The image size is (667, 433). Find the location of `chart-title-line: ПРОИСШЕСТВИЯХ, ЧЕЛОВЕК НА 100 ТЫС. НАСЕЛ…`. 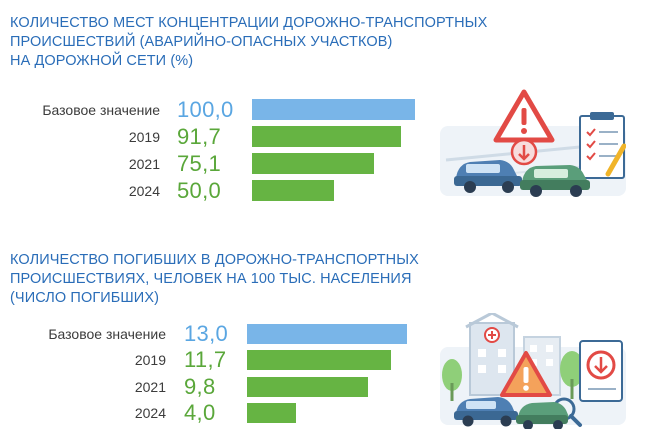

chart-title-line: ПРОИСШЕСТВИЯХ, ЧЕЛОВЕК НА 100 ТЫС. НАСЕЛ… is located at coordinates (211, 279).